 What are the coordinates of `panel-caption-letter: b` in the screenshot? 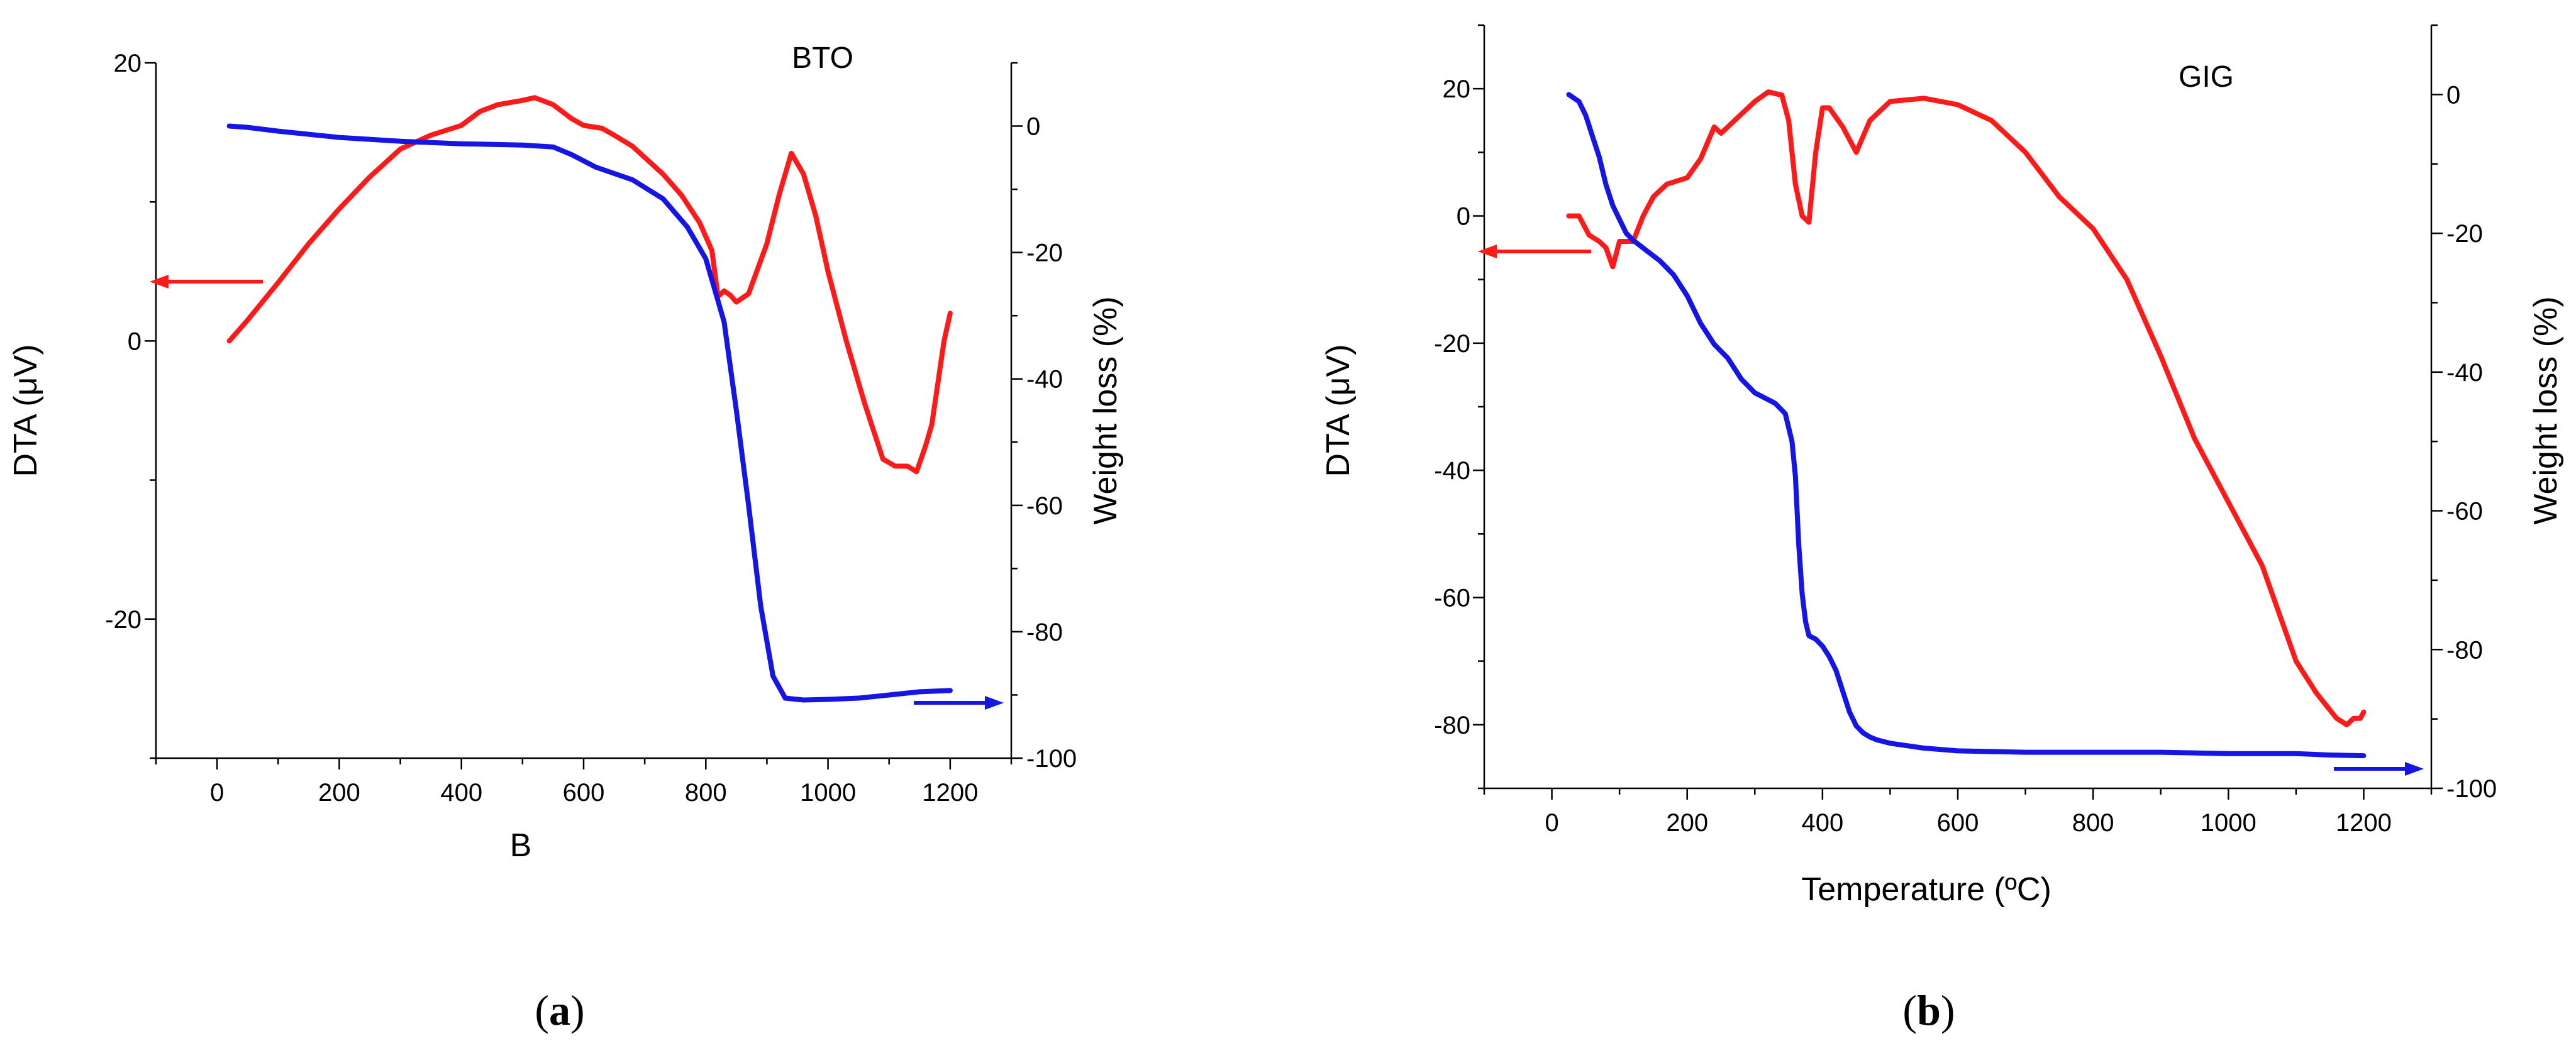 It's located at (1929, 1010).